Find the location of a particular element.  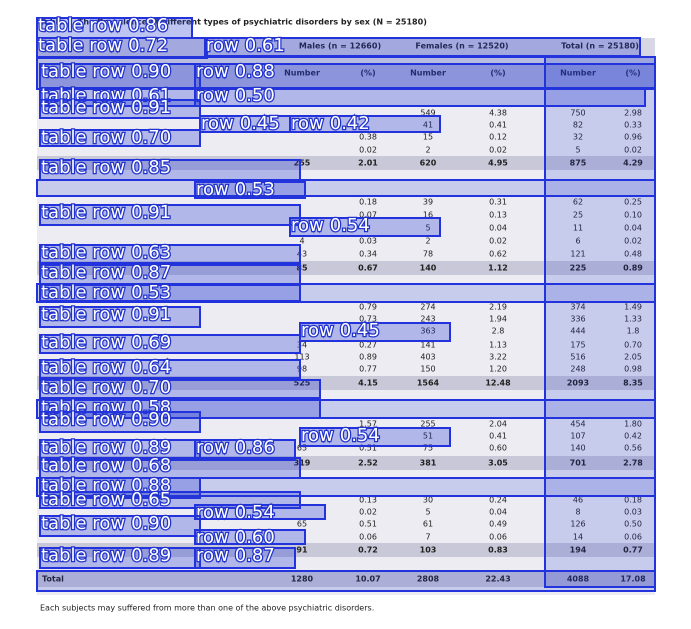

detection-label: table row 0.90 is located at coordinates (106, 71).